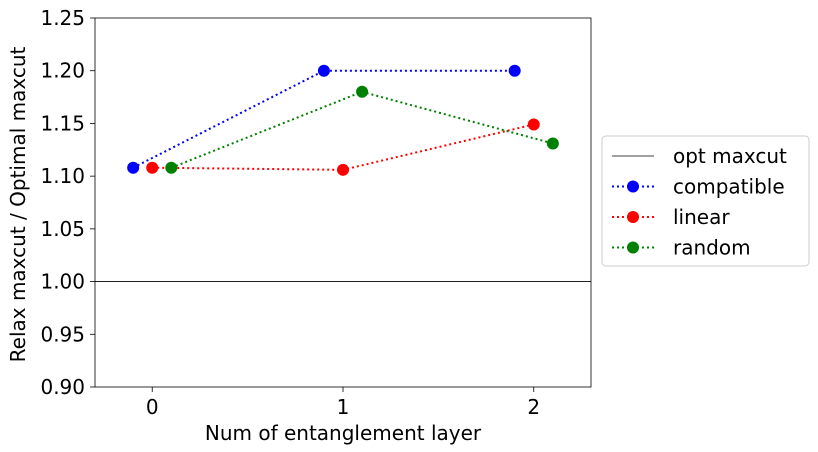 This screenshot has width=818, height=452. I want to click on y-tick-label: 0.90, so click(62, 387).